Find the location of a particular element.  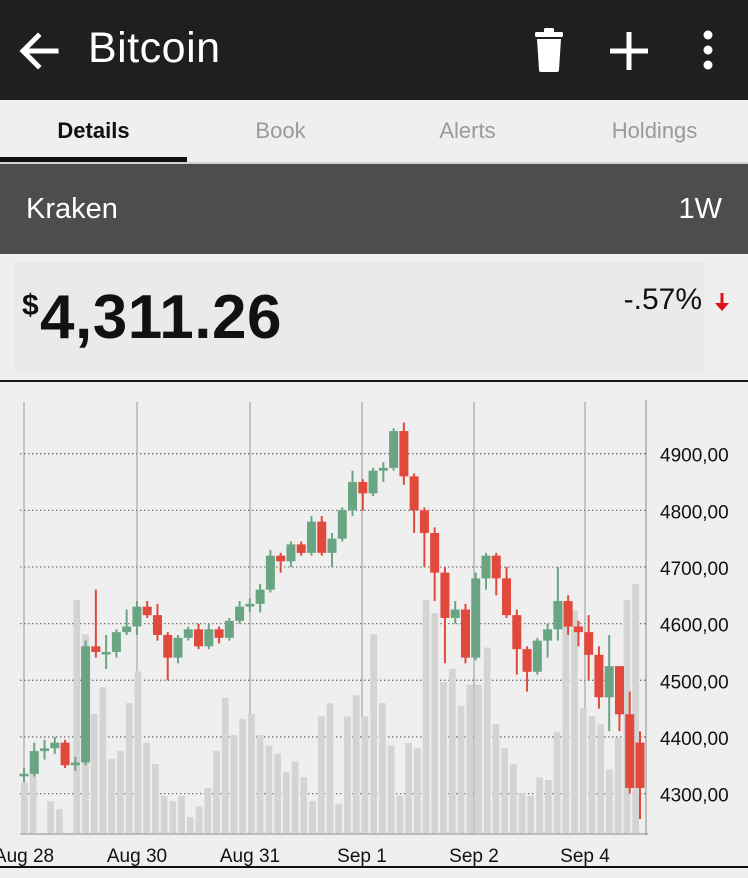

x-tick-label: Sep 4 is located at coordinates (585, 856).